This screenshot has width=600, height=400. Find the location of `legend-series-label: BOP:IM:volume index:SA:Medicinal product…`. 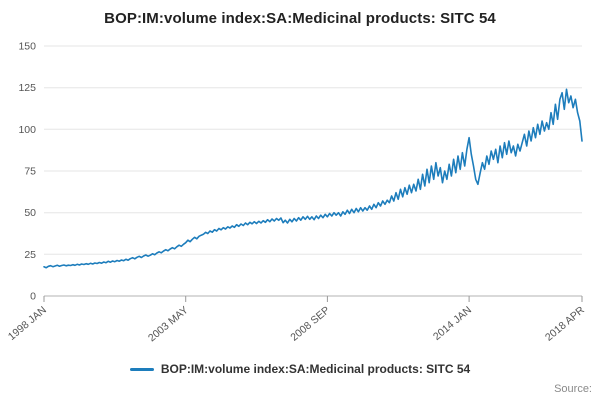

legend-series-label: BOP:IM:volume index:SA:Medicinal product… is located at coordinates (315, 369).